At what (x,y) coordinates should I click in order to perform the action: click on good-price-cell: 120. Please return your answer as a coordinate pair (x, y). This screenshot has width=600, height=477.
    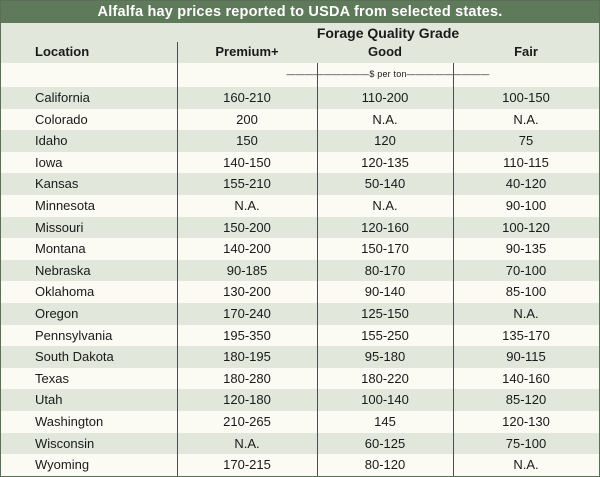
    Looking at the image, I should click on (385, 141).